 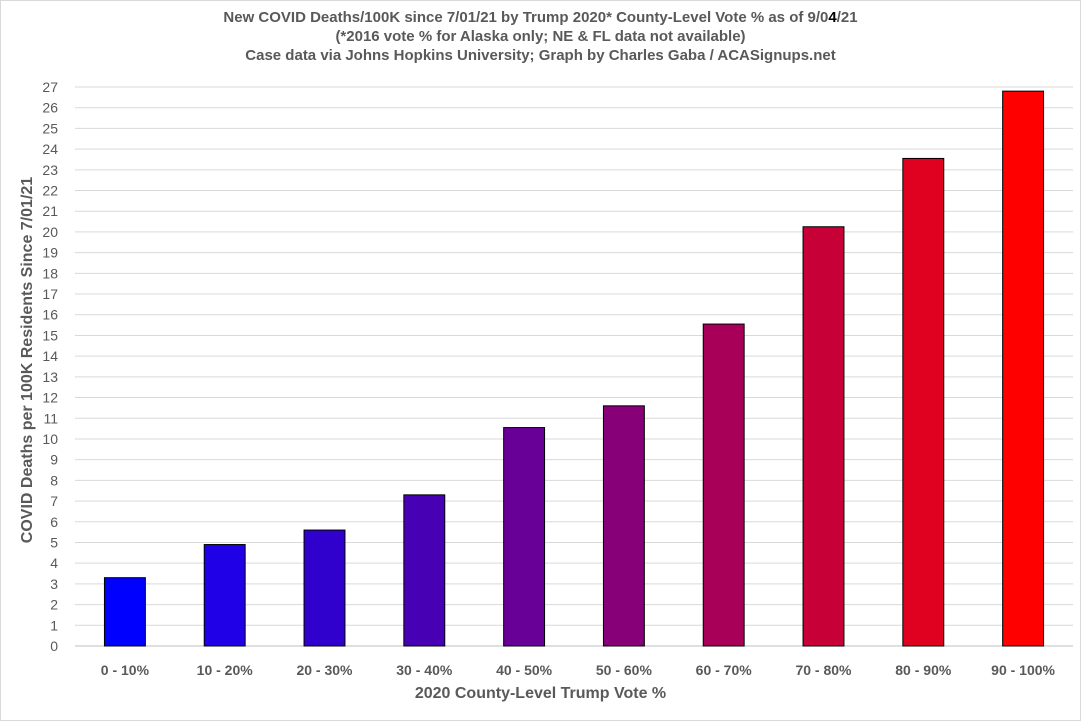 I want to click on x-tick-label: 0 - 10%, so click(x=125, y=670).